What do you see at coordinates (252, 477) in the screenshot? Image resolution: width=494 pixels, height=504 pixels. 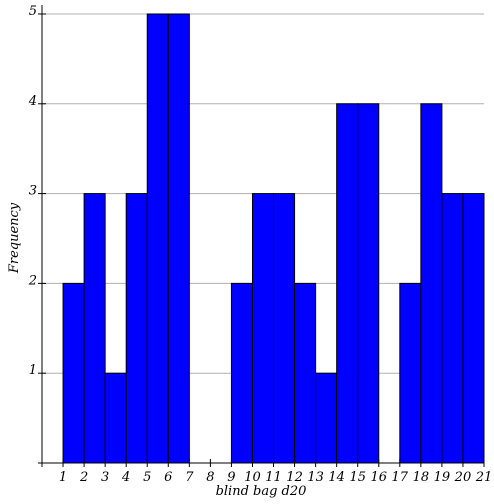 I see `x-tick-label: 10` at bounding box center [252, 477].